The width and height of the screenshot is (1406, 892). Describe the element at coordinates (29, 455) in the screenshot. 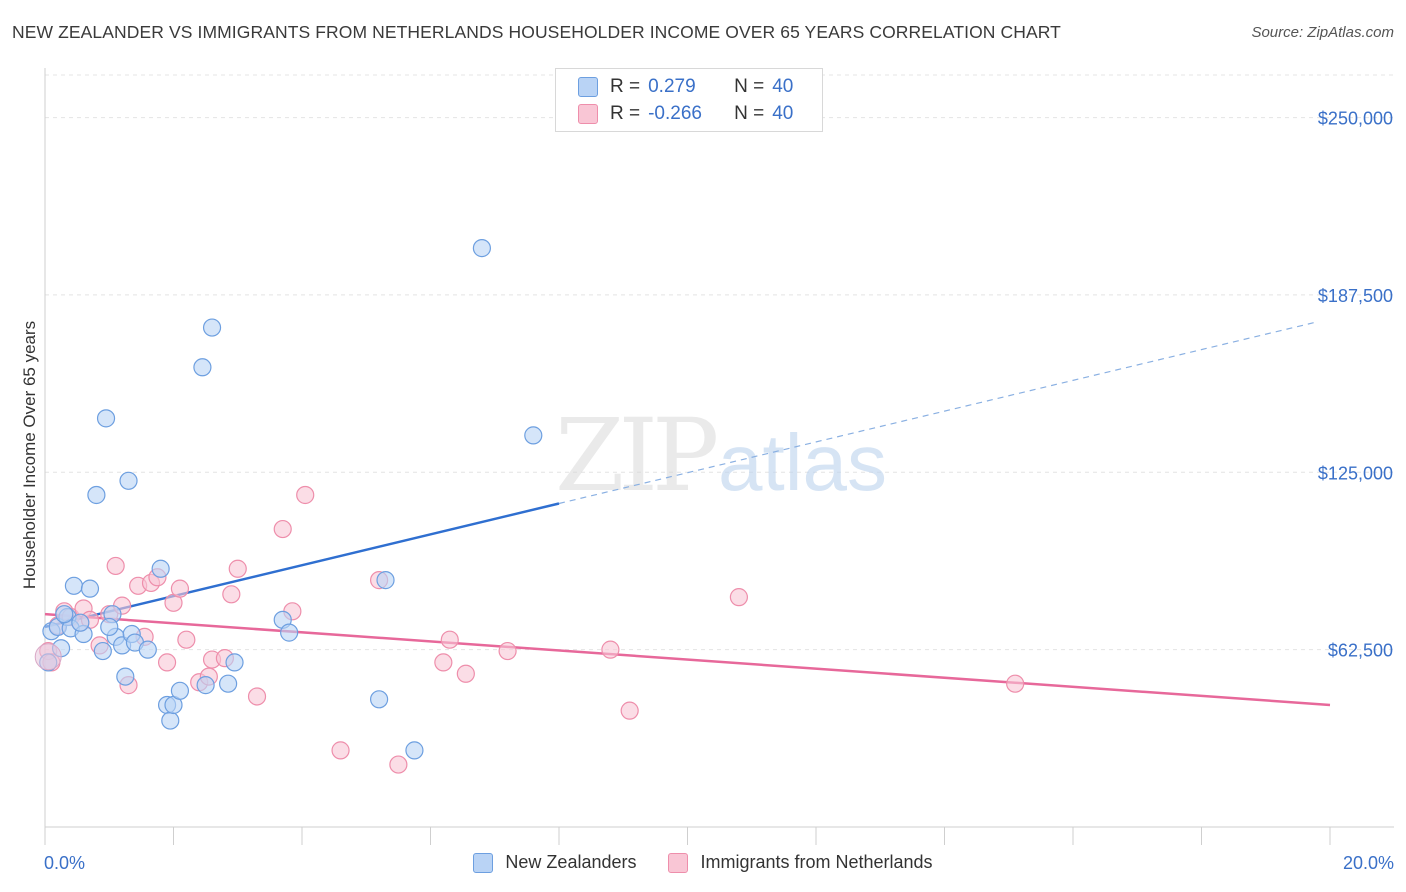

I see `y-axis-label: Householder Income Over 65 years` at that location.